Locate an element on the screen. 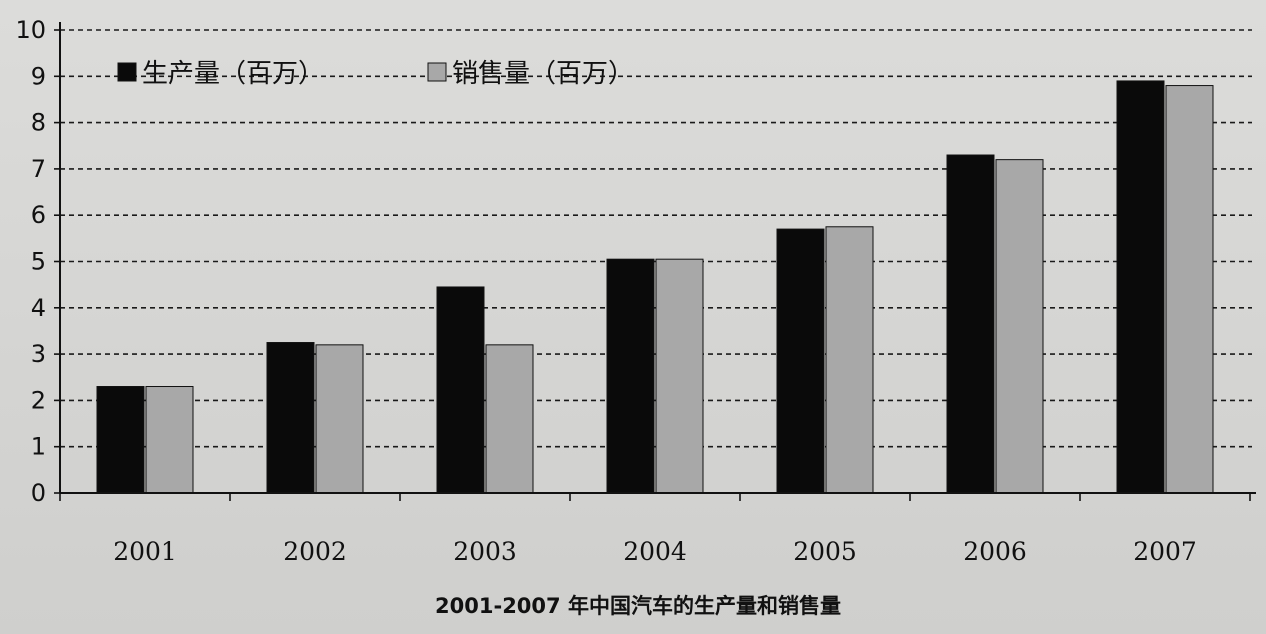 This screenshot has width=1266, height=634. production-bar-2007 is located at coordinates (1140, 287).